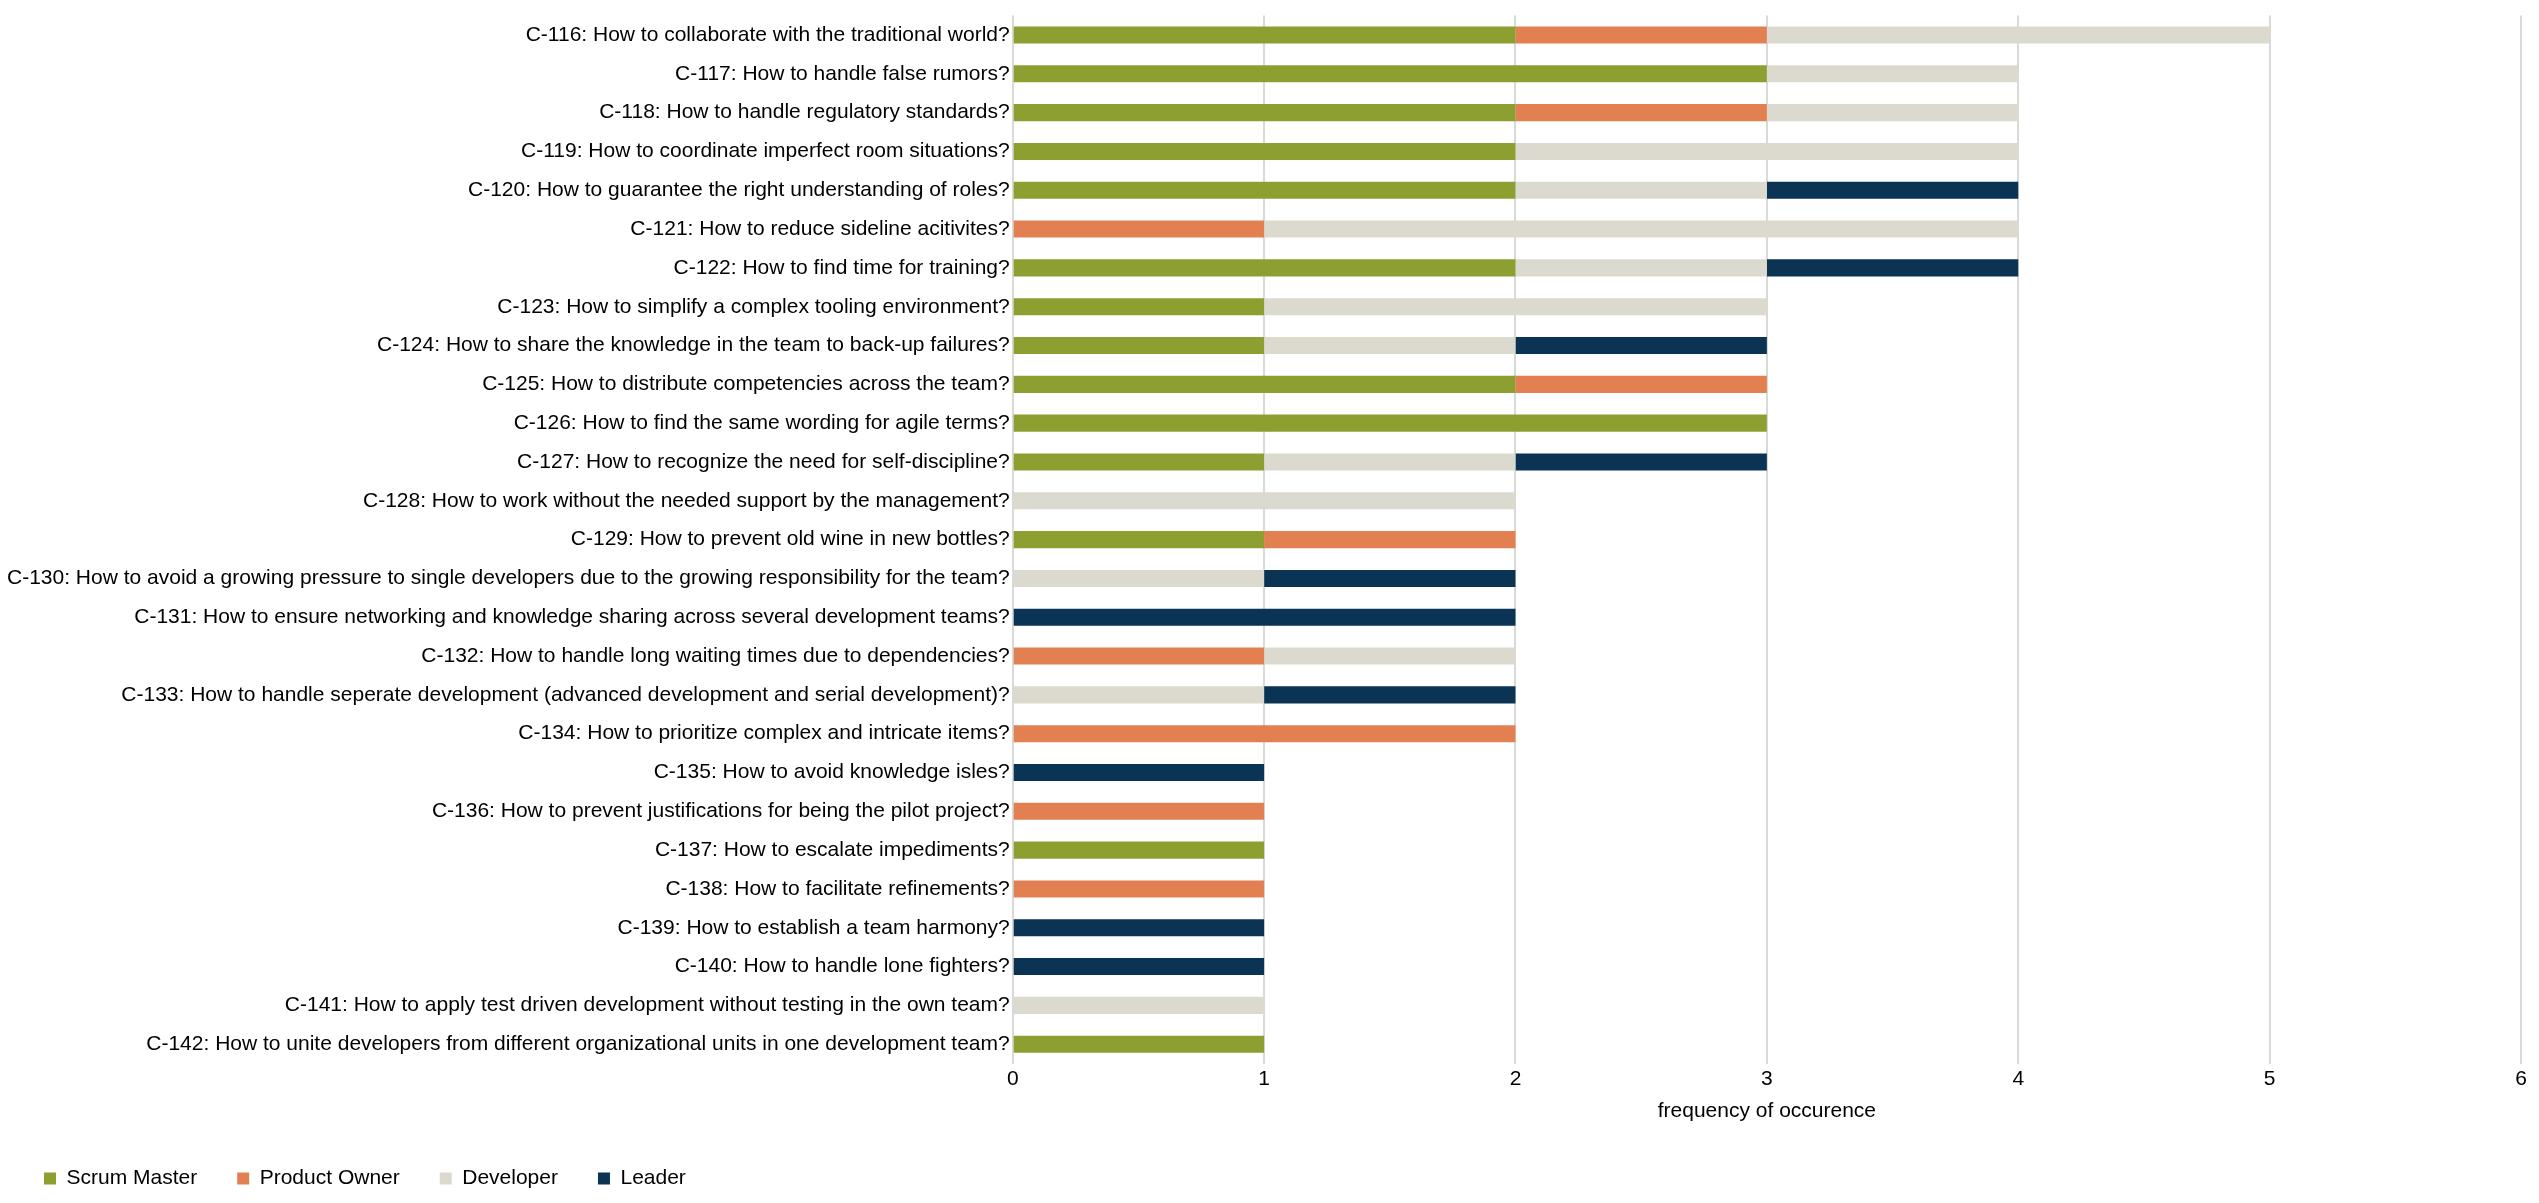 This screenshot has width=2539, height=1203. Describe the element at coordinates (764, 732) in the screenshot. I see `y-tick-label: C-134: How to prioritize complex and intricate items?` at that location.